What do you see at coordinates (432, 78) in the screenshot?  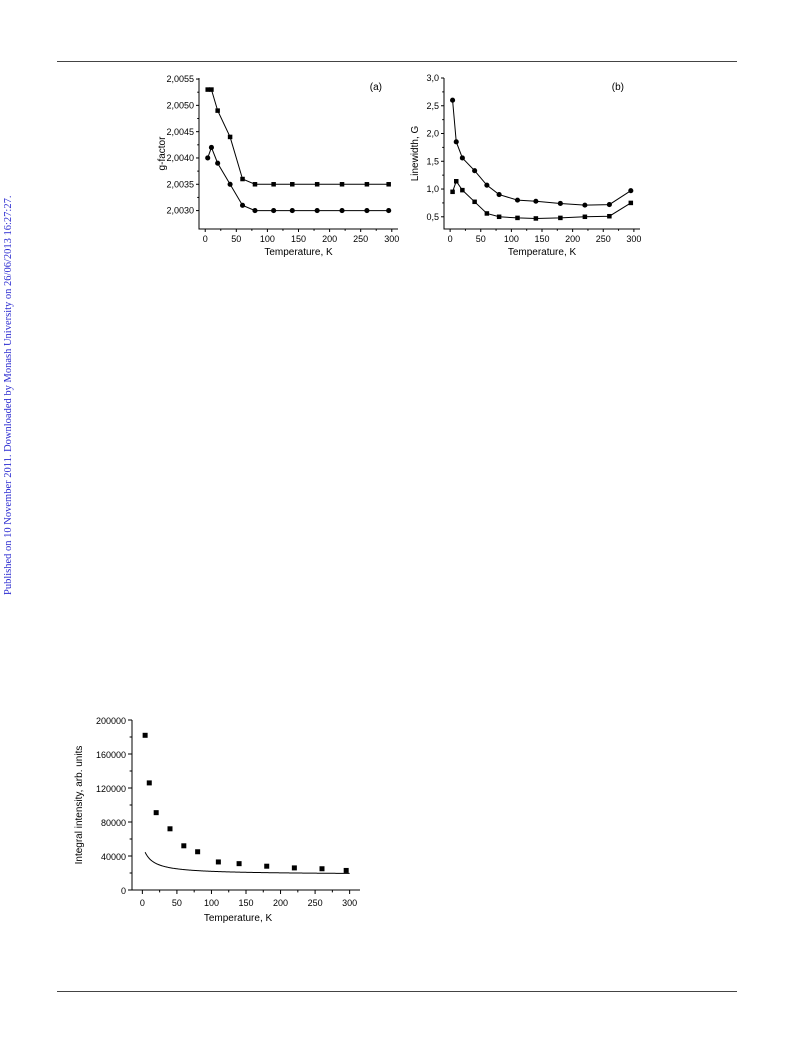 I see `y-tick-label: 3,0` at bounding box center [432, 78].